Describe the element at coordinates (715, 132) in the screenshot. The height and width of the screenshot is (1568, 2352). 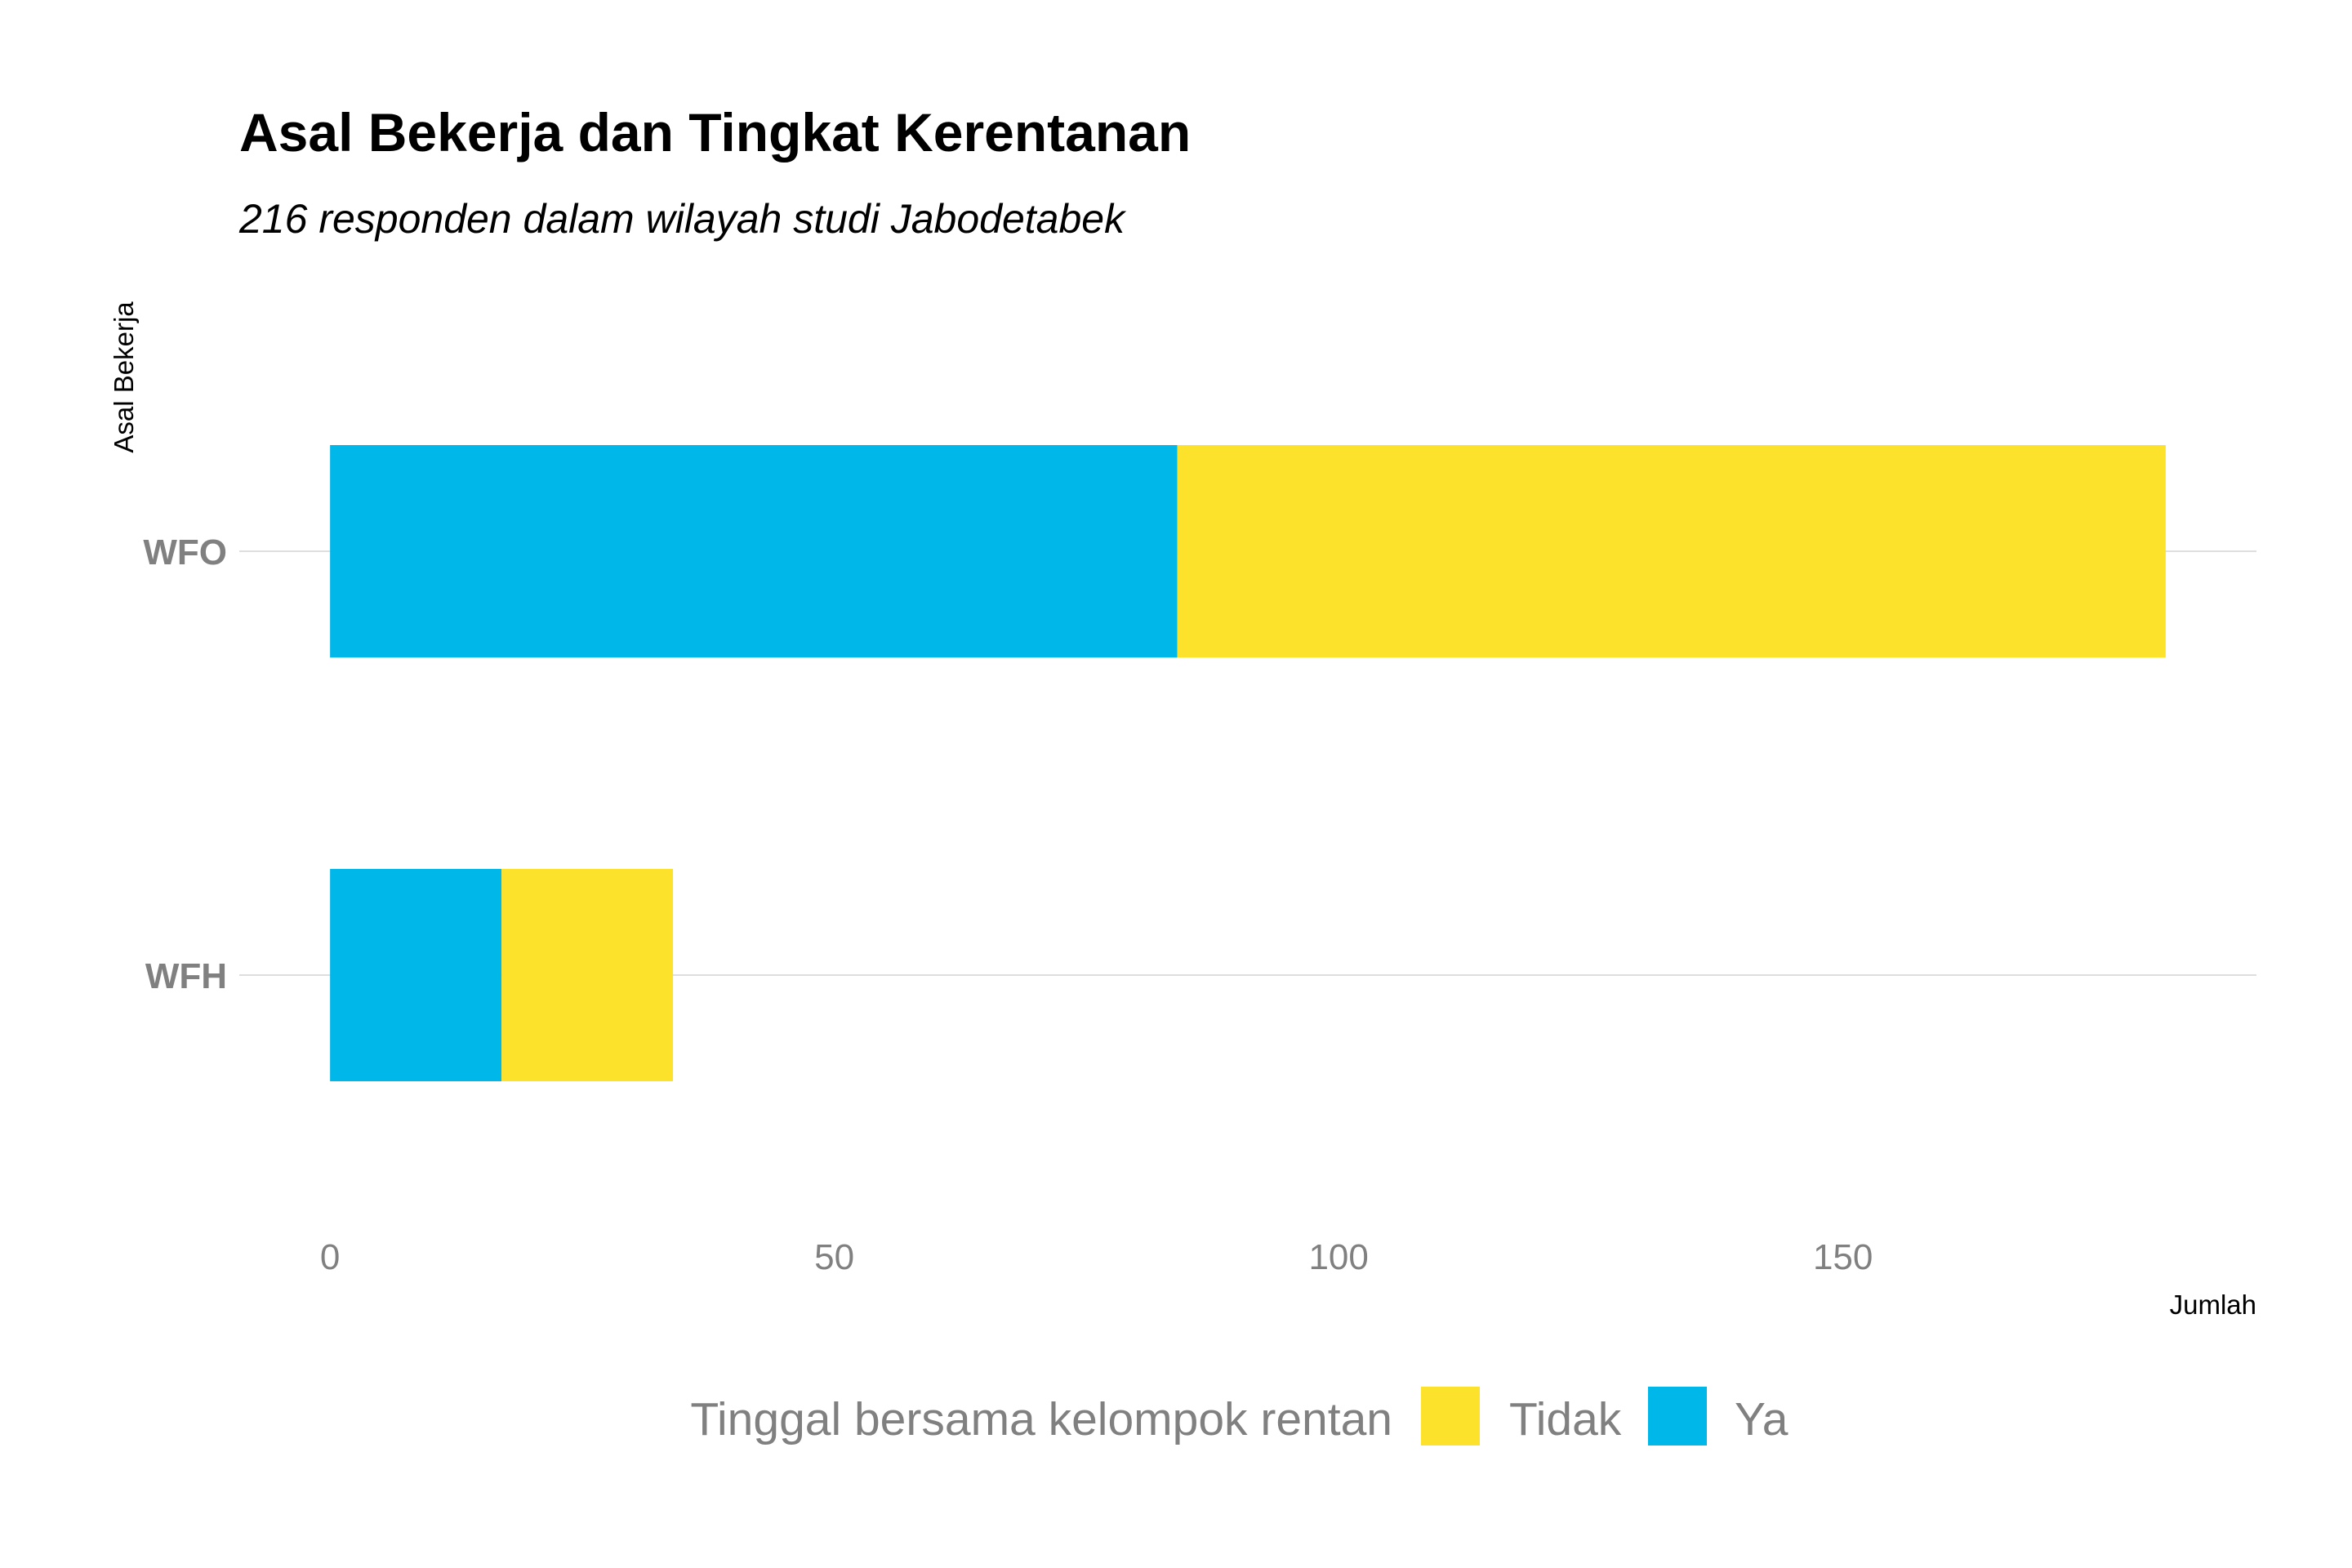
I see `chart-title: Asal Bekerja dan Tingkat Kerentanan` at that location.